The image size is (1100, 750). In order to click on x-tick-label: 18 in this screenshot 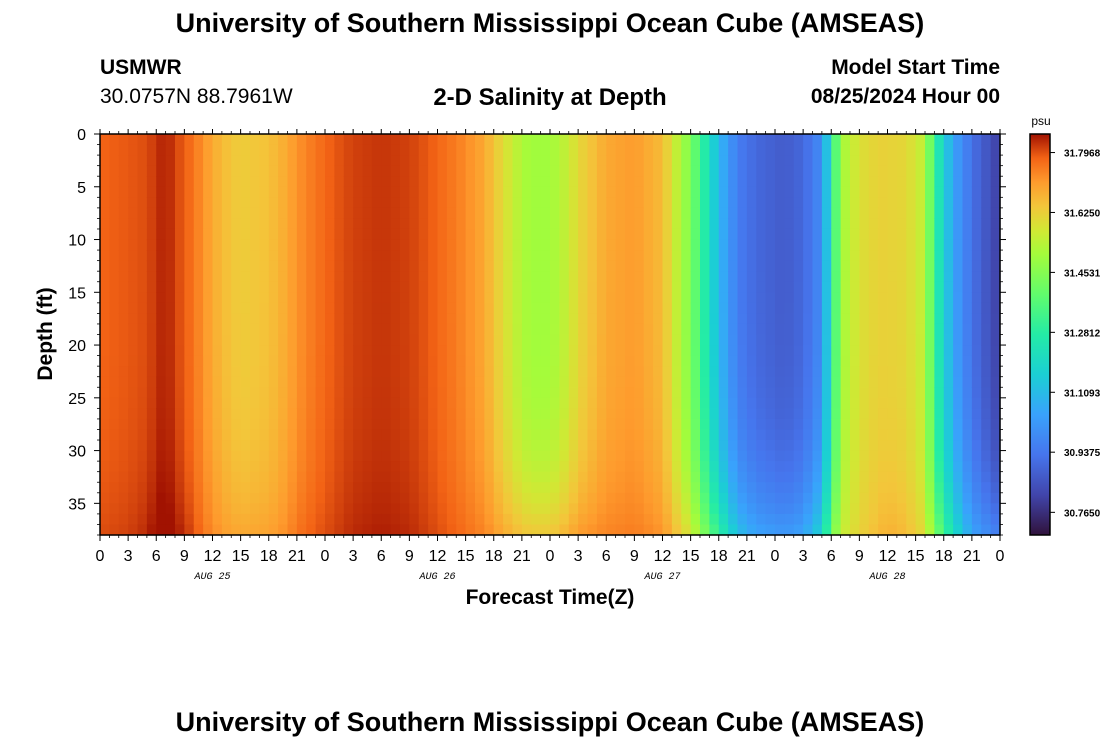, I will do `click(719, 556)`.